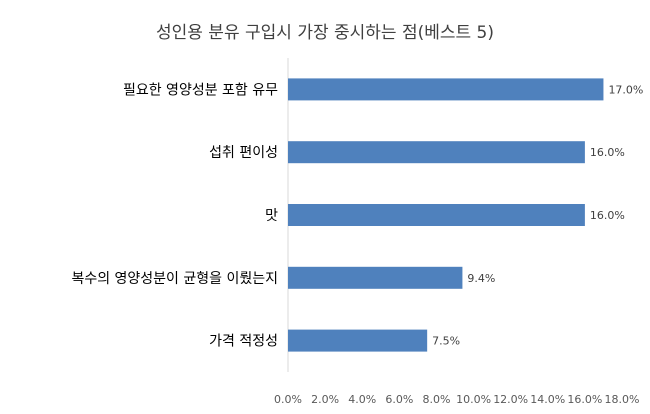 The height and width of the screenshot is (414, 650). I want to click on x-tick-label-2: 4.0%, so click(362, 399).